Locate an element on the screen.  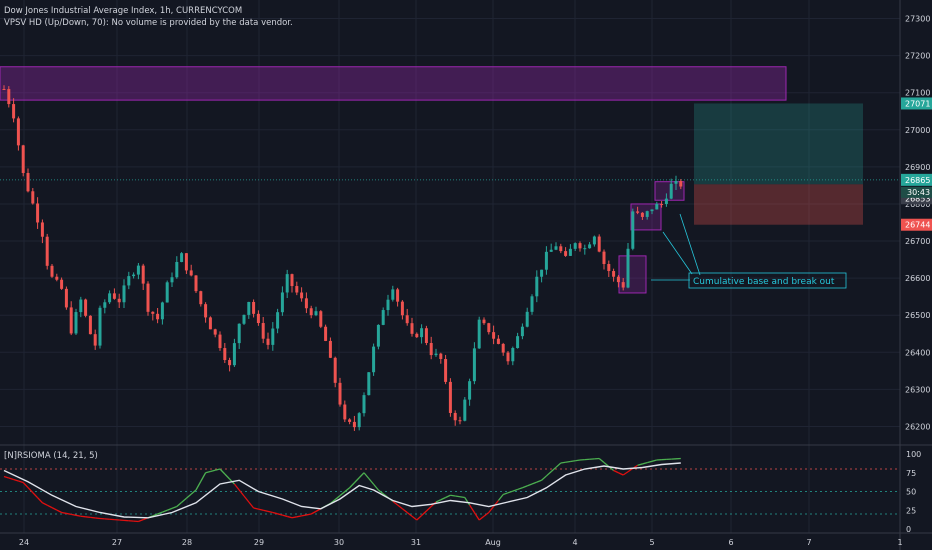
resistance-zone is located at coordinates (393, 83).